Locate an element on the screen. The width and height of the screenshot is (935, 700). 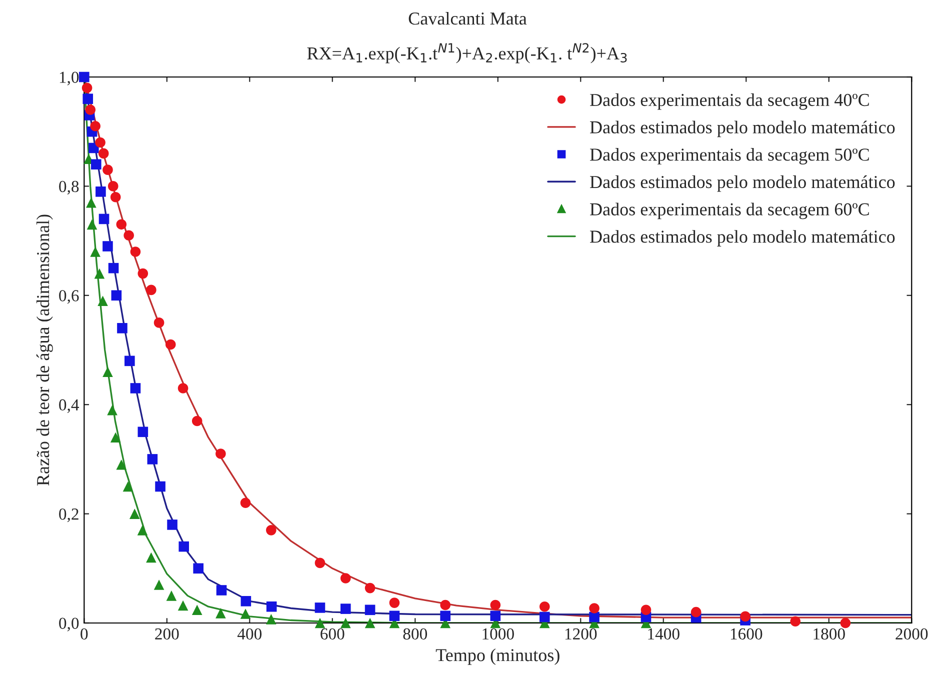
x-tick-label: 600 is located at coordinates (332, 634).